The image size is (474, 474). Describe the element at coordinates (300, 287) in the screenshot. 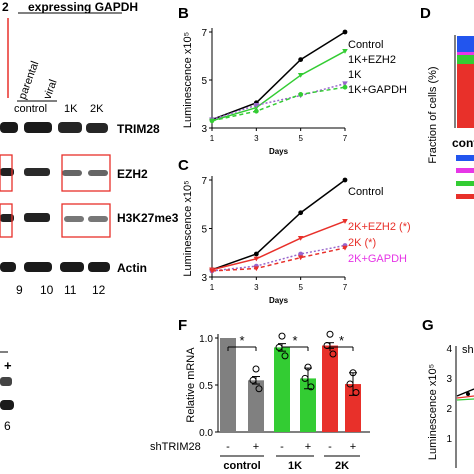

I see `x-tick-label: 5` at that location.